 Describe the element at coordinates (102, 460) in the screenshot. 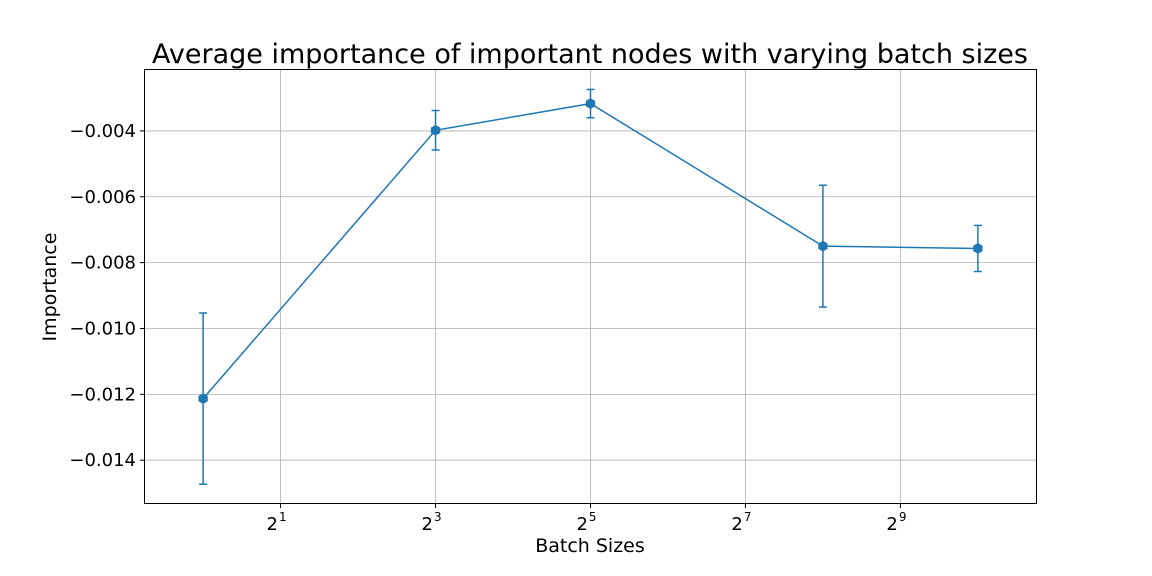

I see `y-tick-label: −0.014` at that location.